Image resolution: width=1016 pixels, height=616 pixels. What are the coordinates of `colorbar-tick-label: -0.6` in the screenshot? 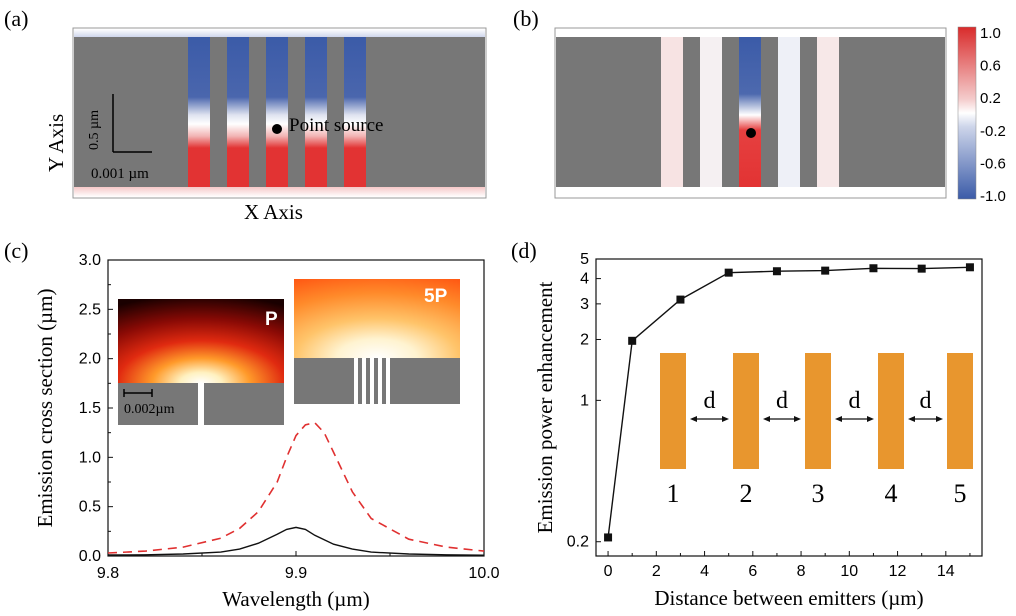 It's located at (993, 163).